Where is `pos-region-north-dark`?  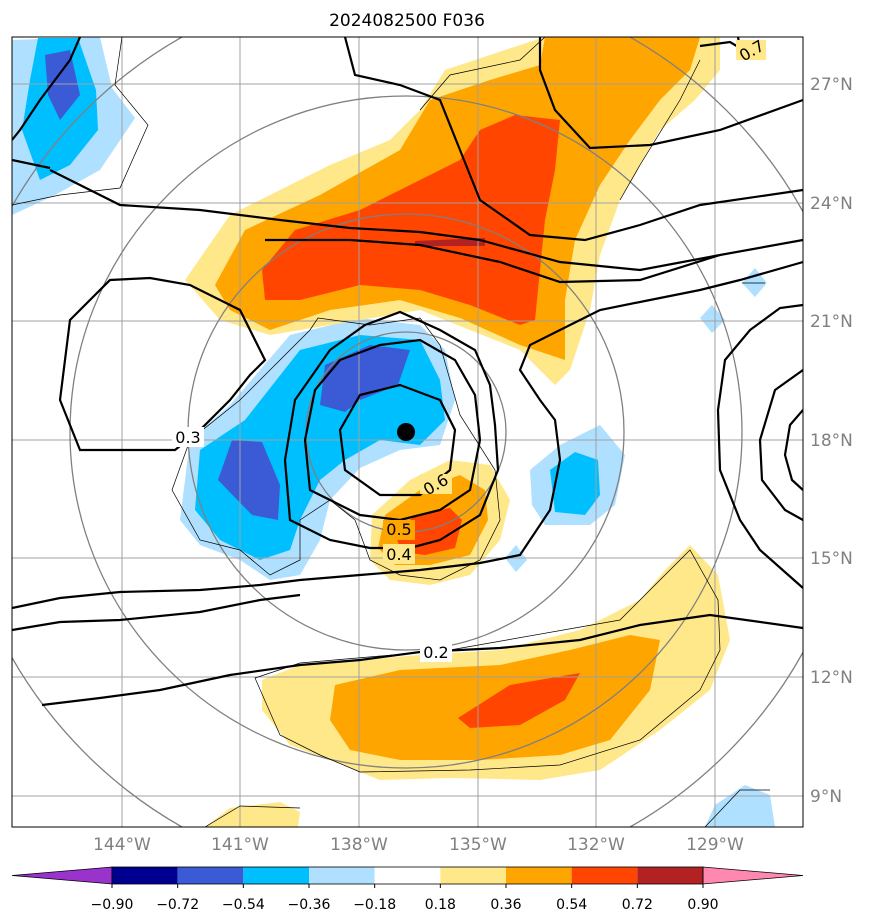
pos-region-north-dark is located at coordinates (450, 242).